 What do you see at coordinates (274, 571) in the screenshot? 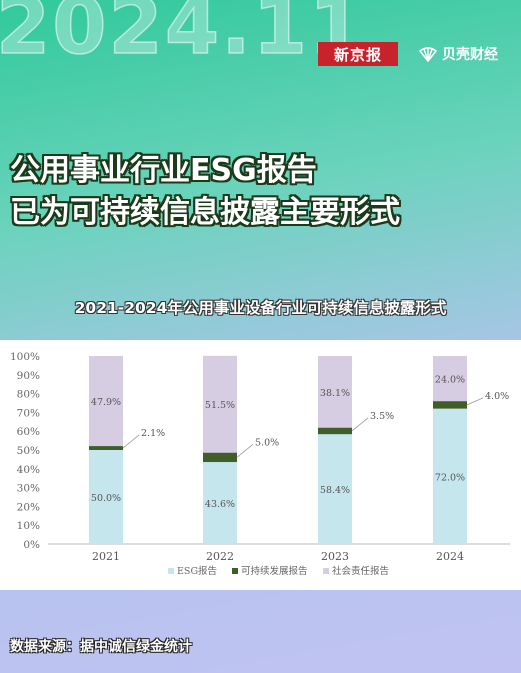
I see `legend-label: 可持续发展报告` at bounding box center [274, 571].